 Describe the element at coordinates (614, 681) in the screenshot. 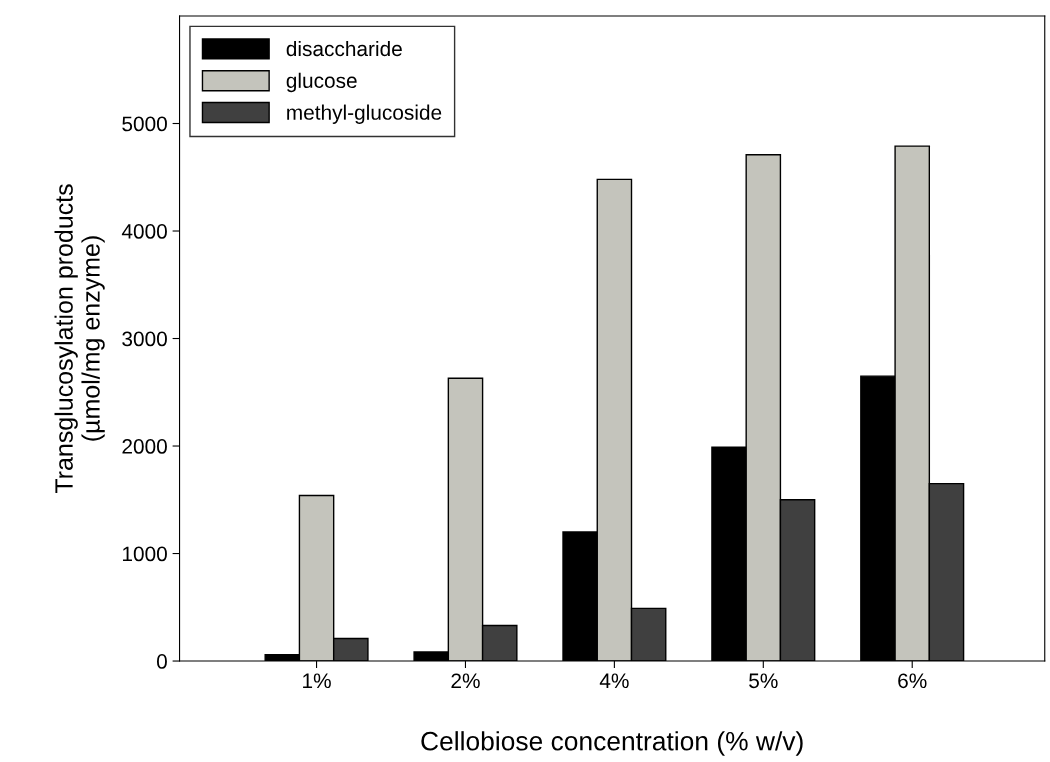

I see `x-tick-label: 4%` at that location.